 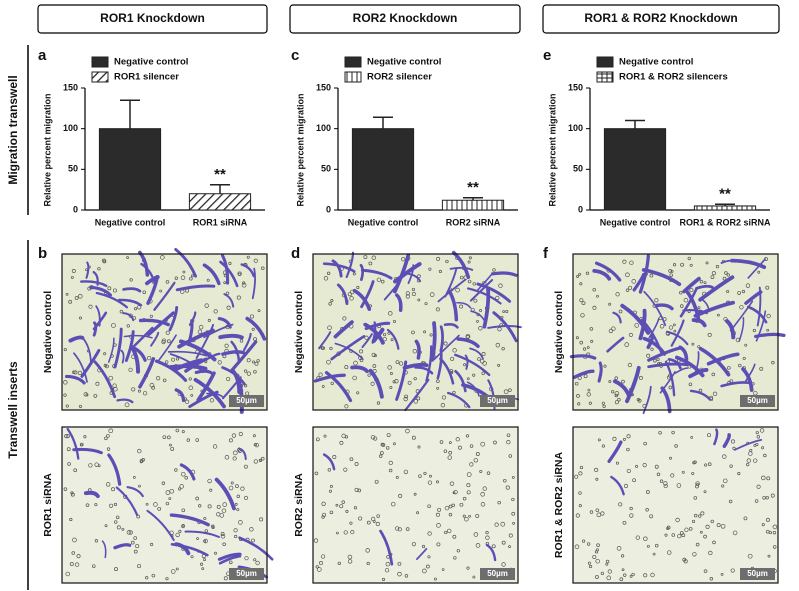 What do you see at coordinates (546, 253) in the screenshot?
I see `panel-letter: f` at bounding box center [546, 253].